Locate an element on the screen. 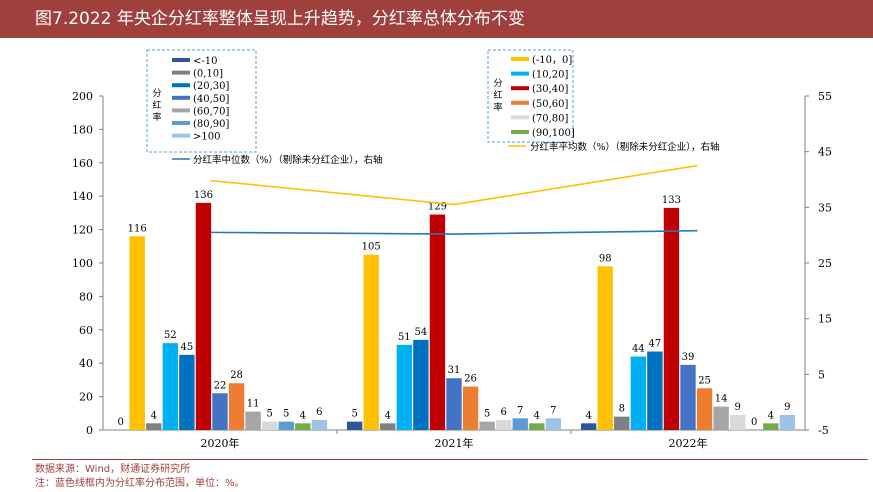  bar-value-label: 52 is located at coordinates (170, 335).